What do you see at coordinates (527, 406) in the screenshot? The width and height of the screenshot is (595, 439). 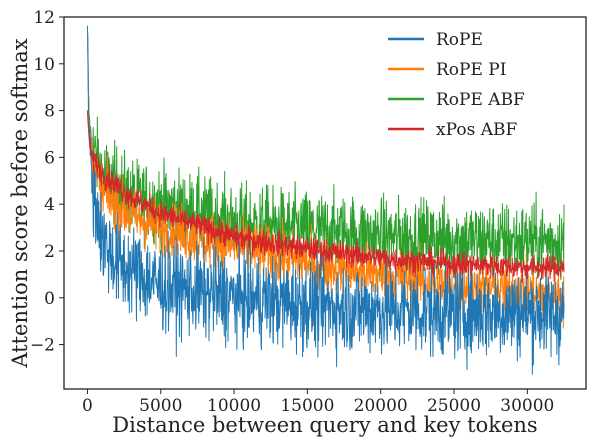 I see `x-tick-label: 30000` at bounding box center [527, 406].